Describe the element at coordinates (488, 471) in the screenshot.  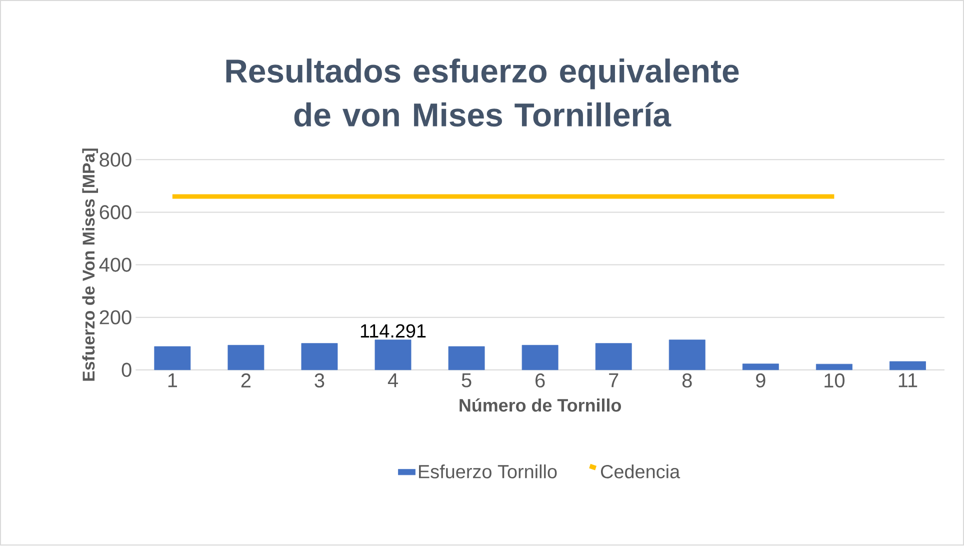
I see `legend-label: Esfuerzo Tornillo` at that location.